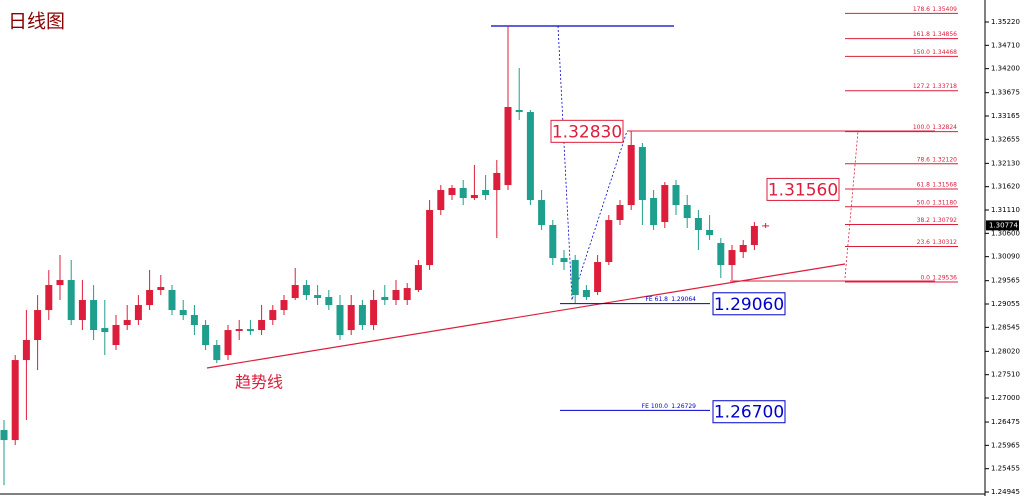 The width and height of the screenshot is (1024, 496). What do you see at coordinates (924, 202) in the screenshot?
I see `fib-ratio: 50.0` at bounding box center [924, 202].